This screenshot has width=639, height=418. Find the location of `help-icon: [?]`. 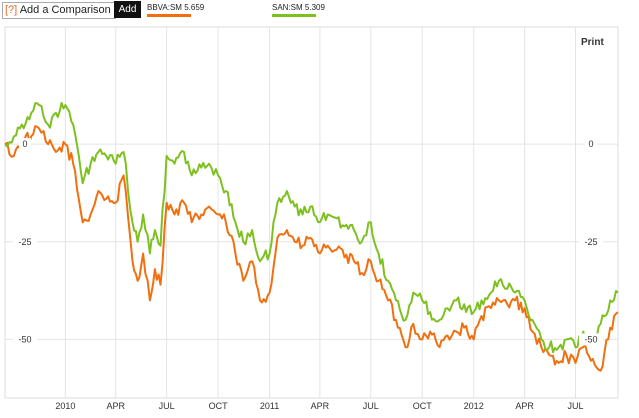

help-icon: [?] is located at coordinates (11, 10).